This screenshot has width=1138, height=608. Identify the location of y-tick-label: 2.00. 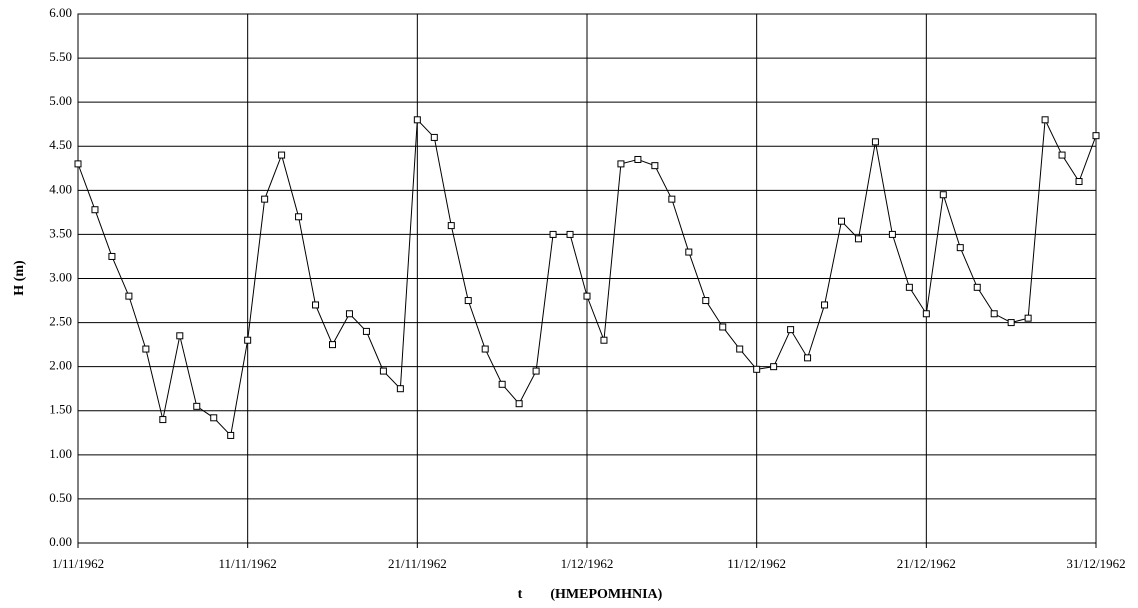
(60, 365).